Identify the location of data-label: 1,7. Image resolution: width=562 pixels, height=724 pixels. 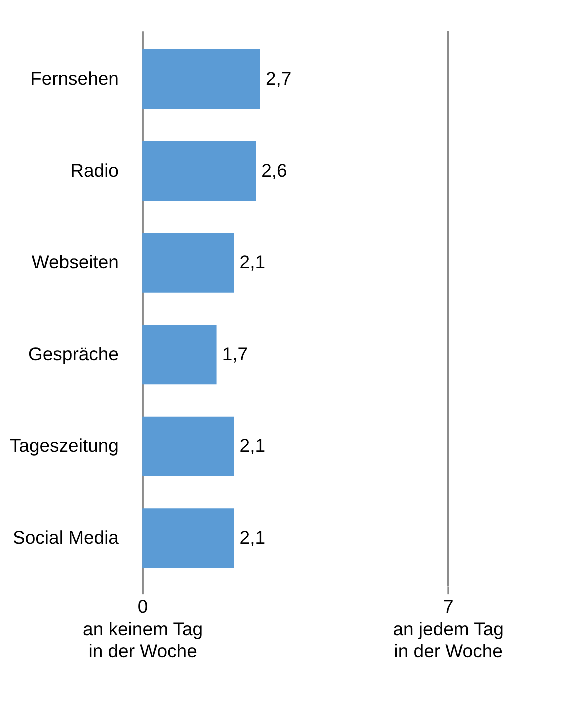
(235, 353).